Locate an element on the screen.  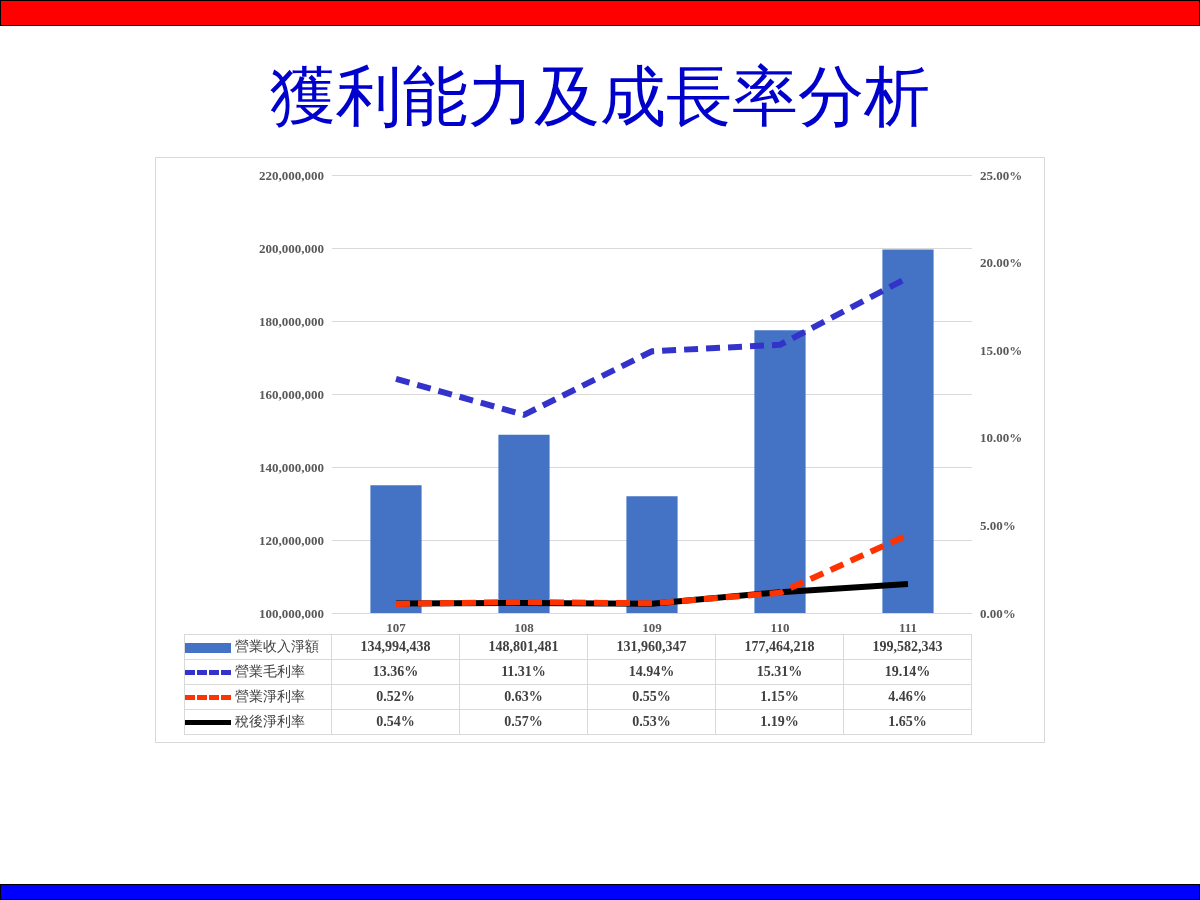
x-tick-label: 111 is located at coordinates (908, 627).